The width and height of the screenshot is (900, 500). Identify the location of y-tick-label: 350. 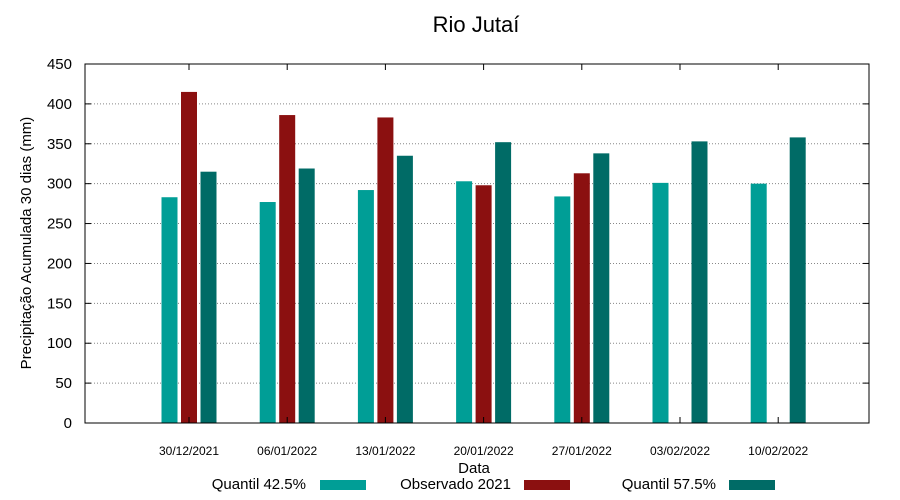
(59, 144).